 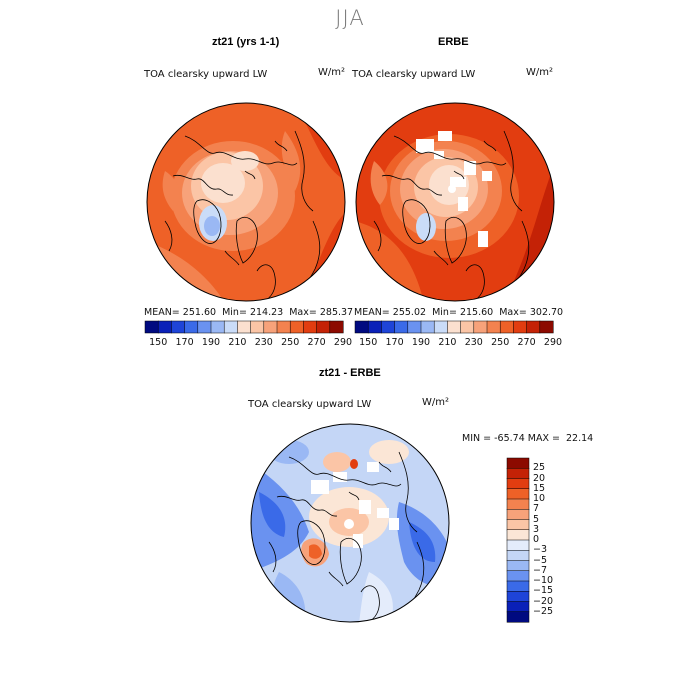 I want to click on panel3-map-border, so click(x=350, y=523).